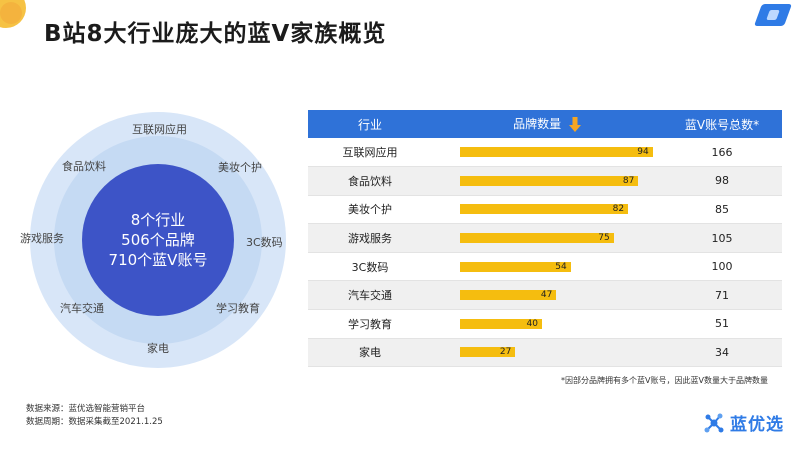 This screenshot has height=450, width=800. Describe the element at coordinates (561, 266) in the screenshot. I see `brand-count-label: 54` at that location.